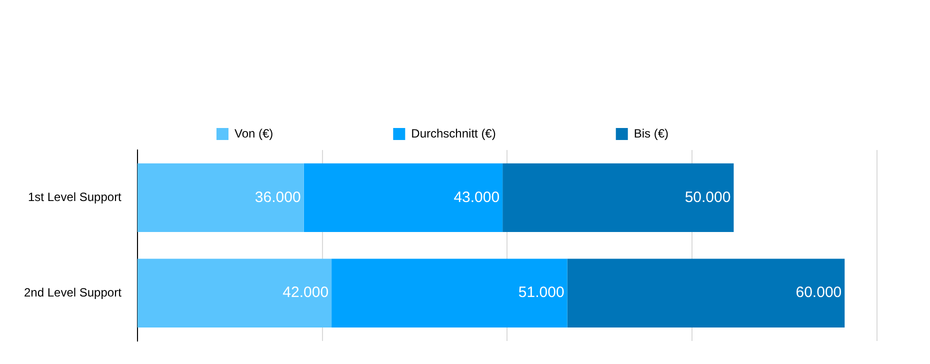 The height and width of the screenshot is (364, 930). Describe the element at coordinates (707, 197) in the screenshot. I see `data-label: 50.000` at that location.